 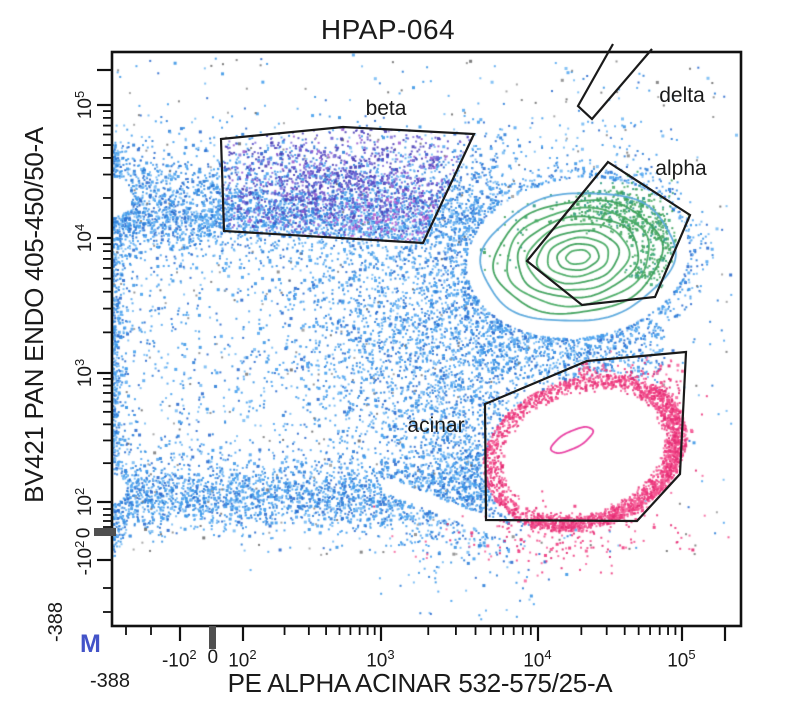 What do you see at coordinates (213, 657) in the screenshot?
I see `x-tick-label: 0` at bounding box center [213, 657].